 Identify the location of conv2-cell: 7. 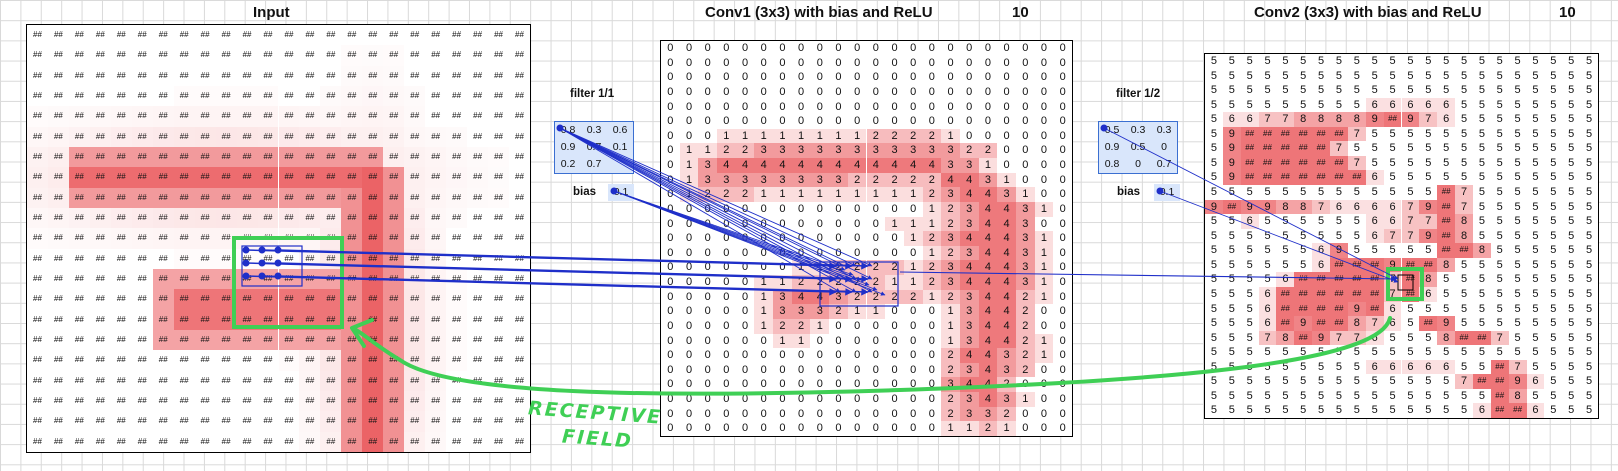
(1321, 207).